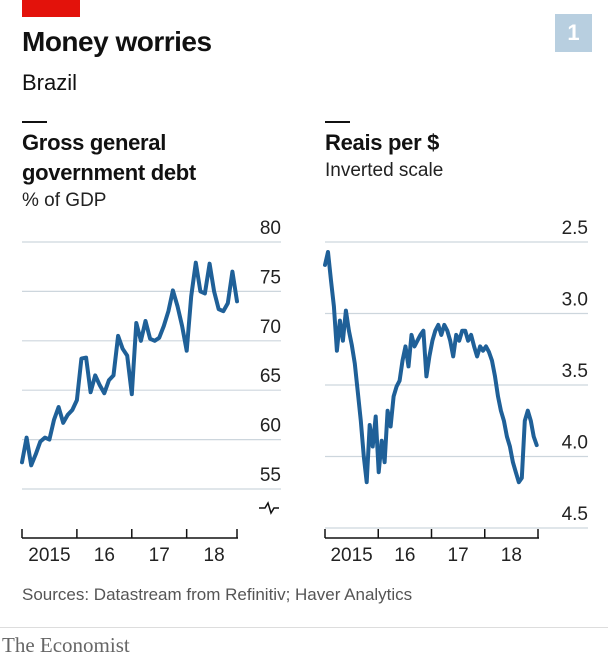 The width and height of the screenshot is (608, 662). Describe the element at coordinates (270, 228) in the screenshot. I see `y-tick-label: 80` at that location.